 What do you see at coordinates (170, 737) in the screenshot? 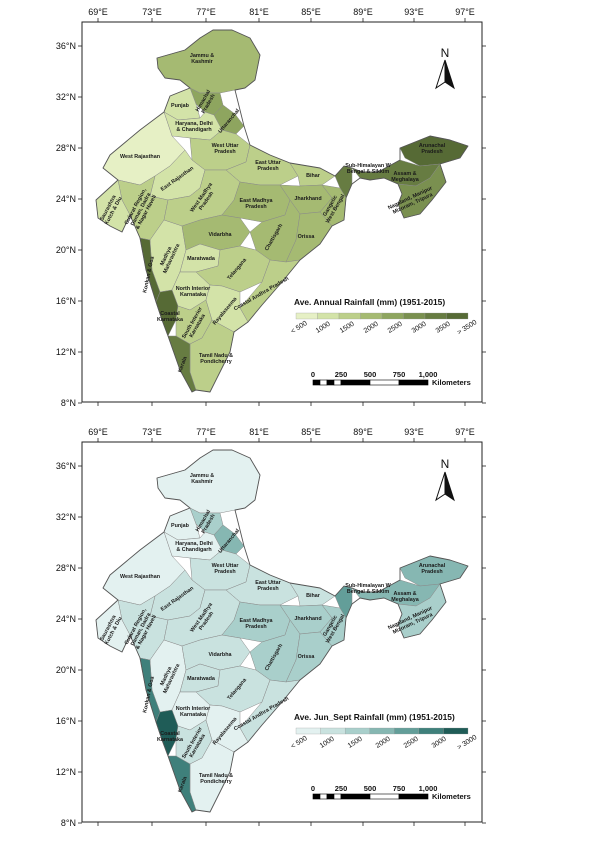
I see `region-label-coastal-karnataka: Coastal Karnataka` at bounding box center [170, 737].